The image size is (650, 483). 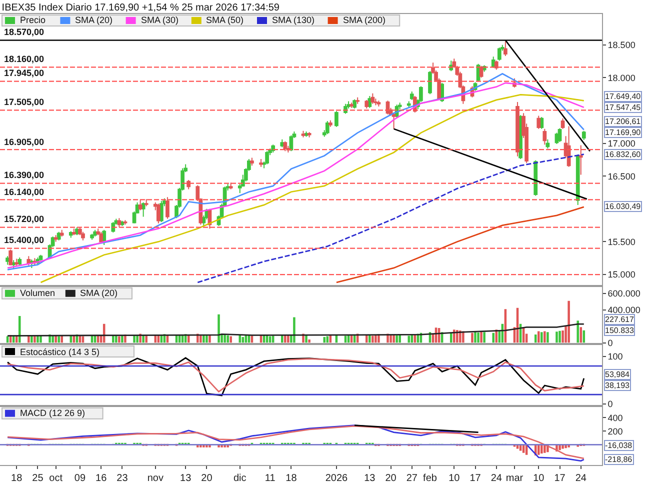 I want to click on x-tick-label: dic, so click(x=239, y=478).